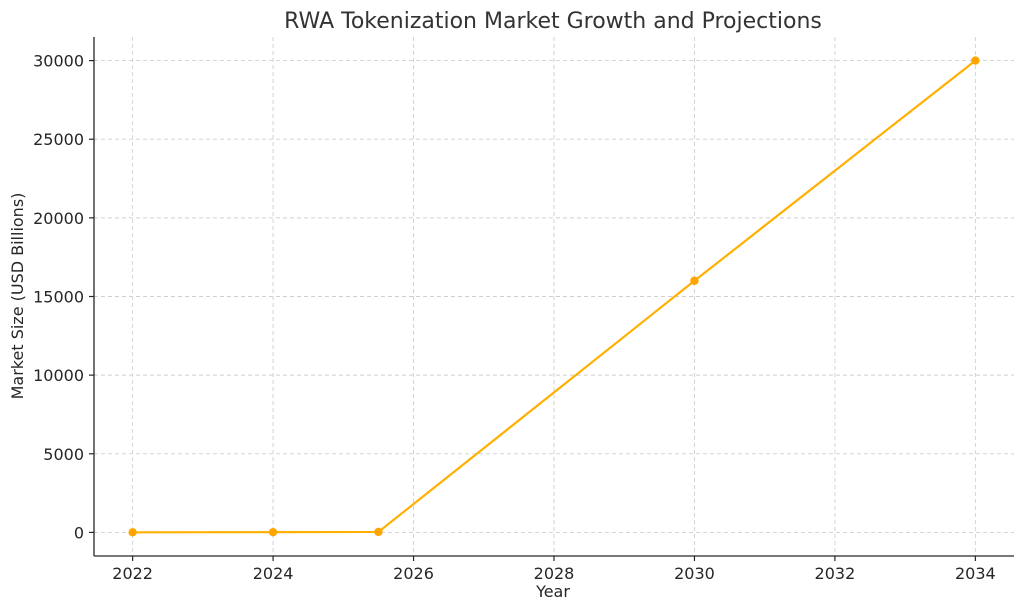 The image size is (1024, 615). Describe the element at coordinates (58, 375) in the screenshot. I see `y-tick-label: 10000` at that location.